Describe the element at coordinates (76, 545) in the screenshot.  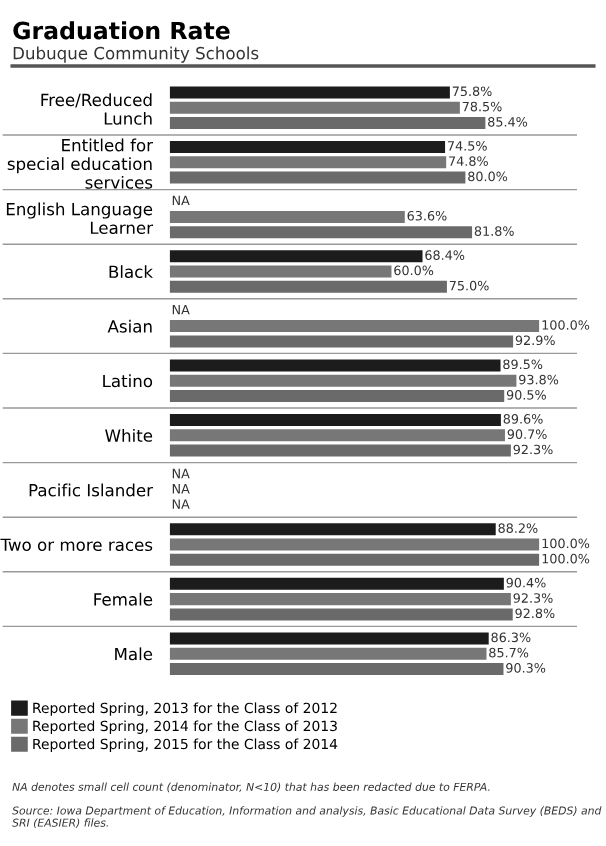
I see `y-tick-label: Two or more races` at that location.